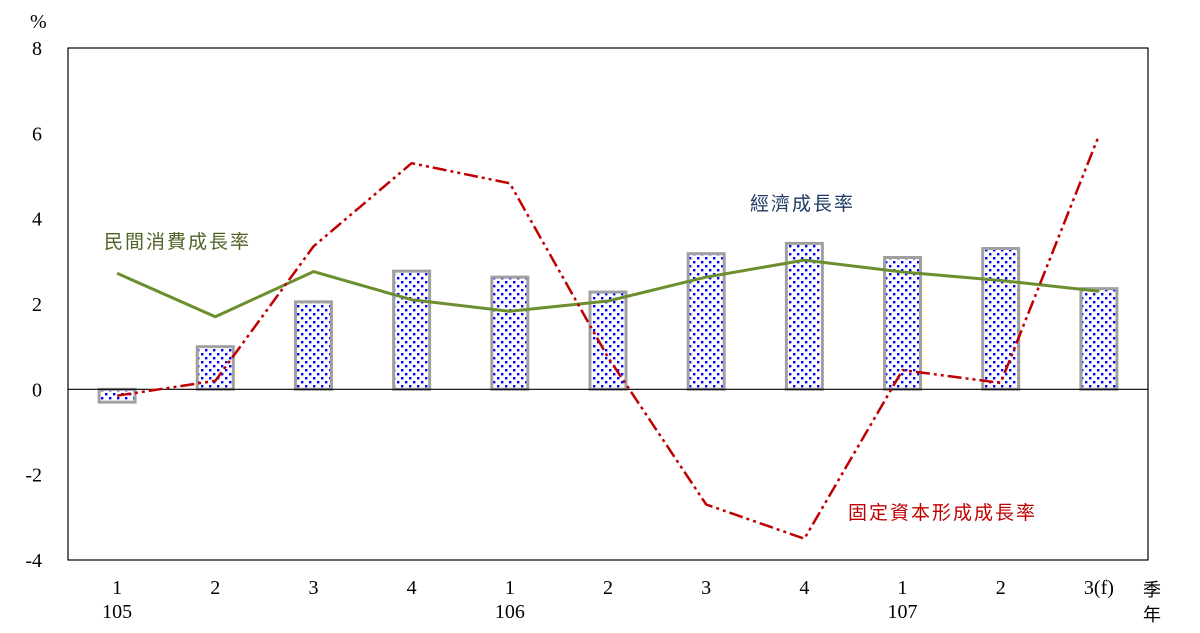 This screenshot has width=1200, height=633. Describe the element at coordinates (802, 204) in the screenshot. I see `gdp-series-label: 經濟成長率` at that location.